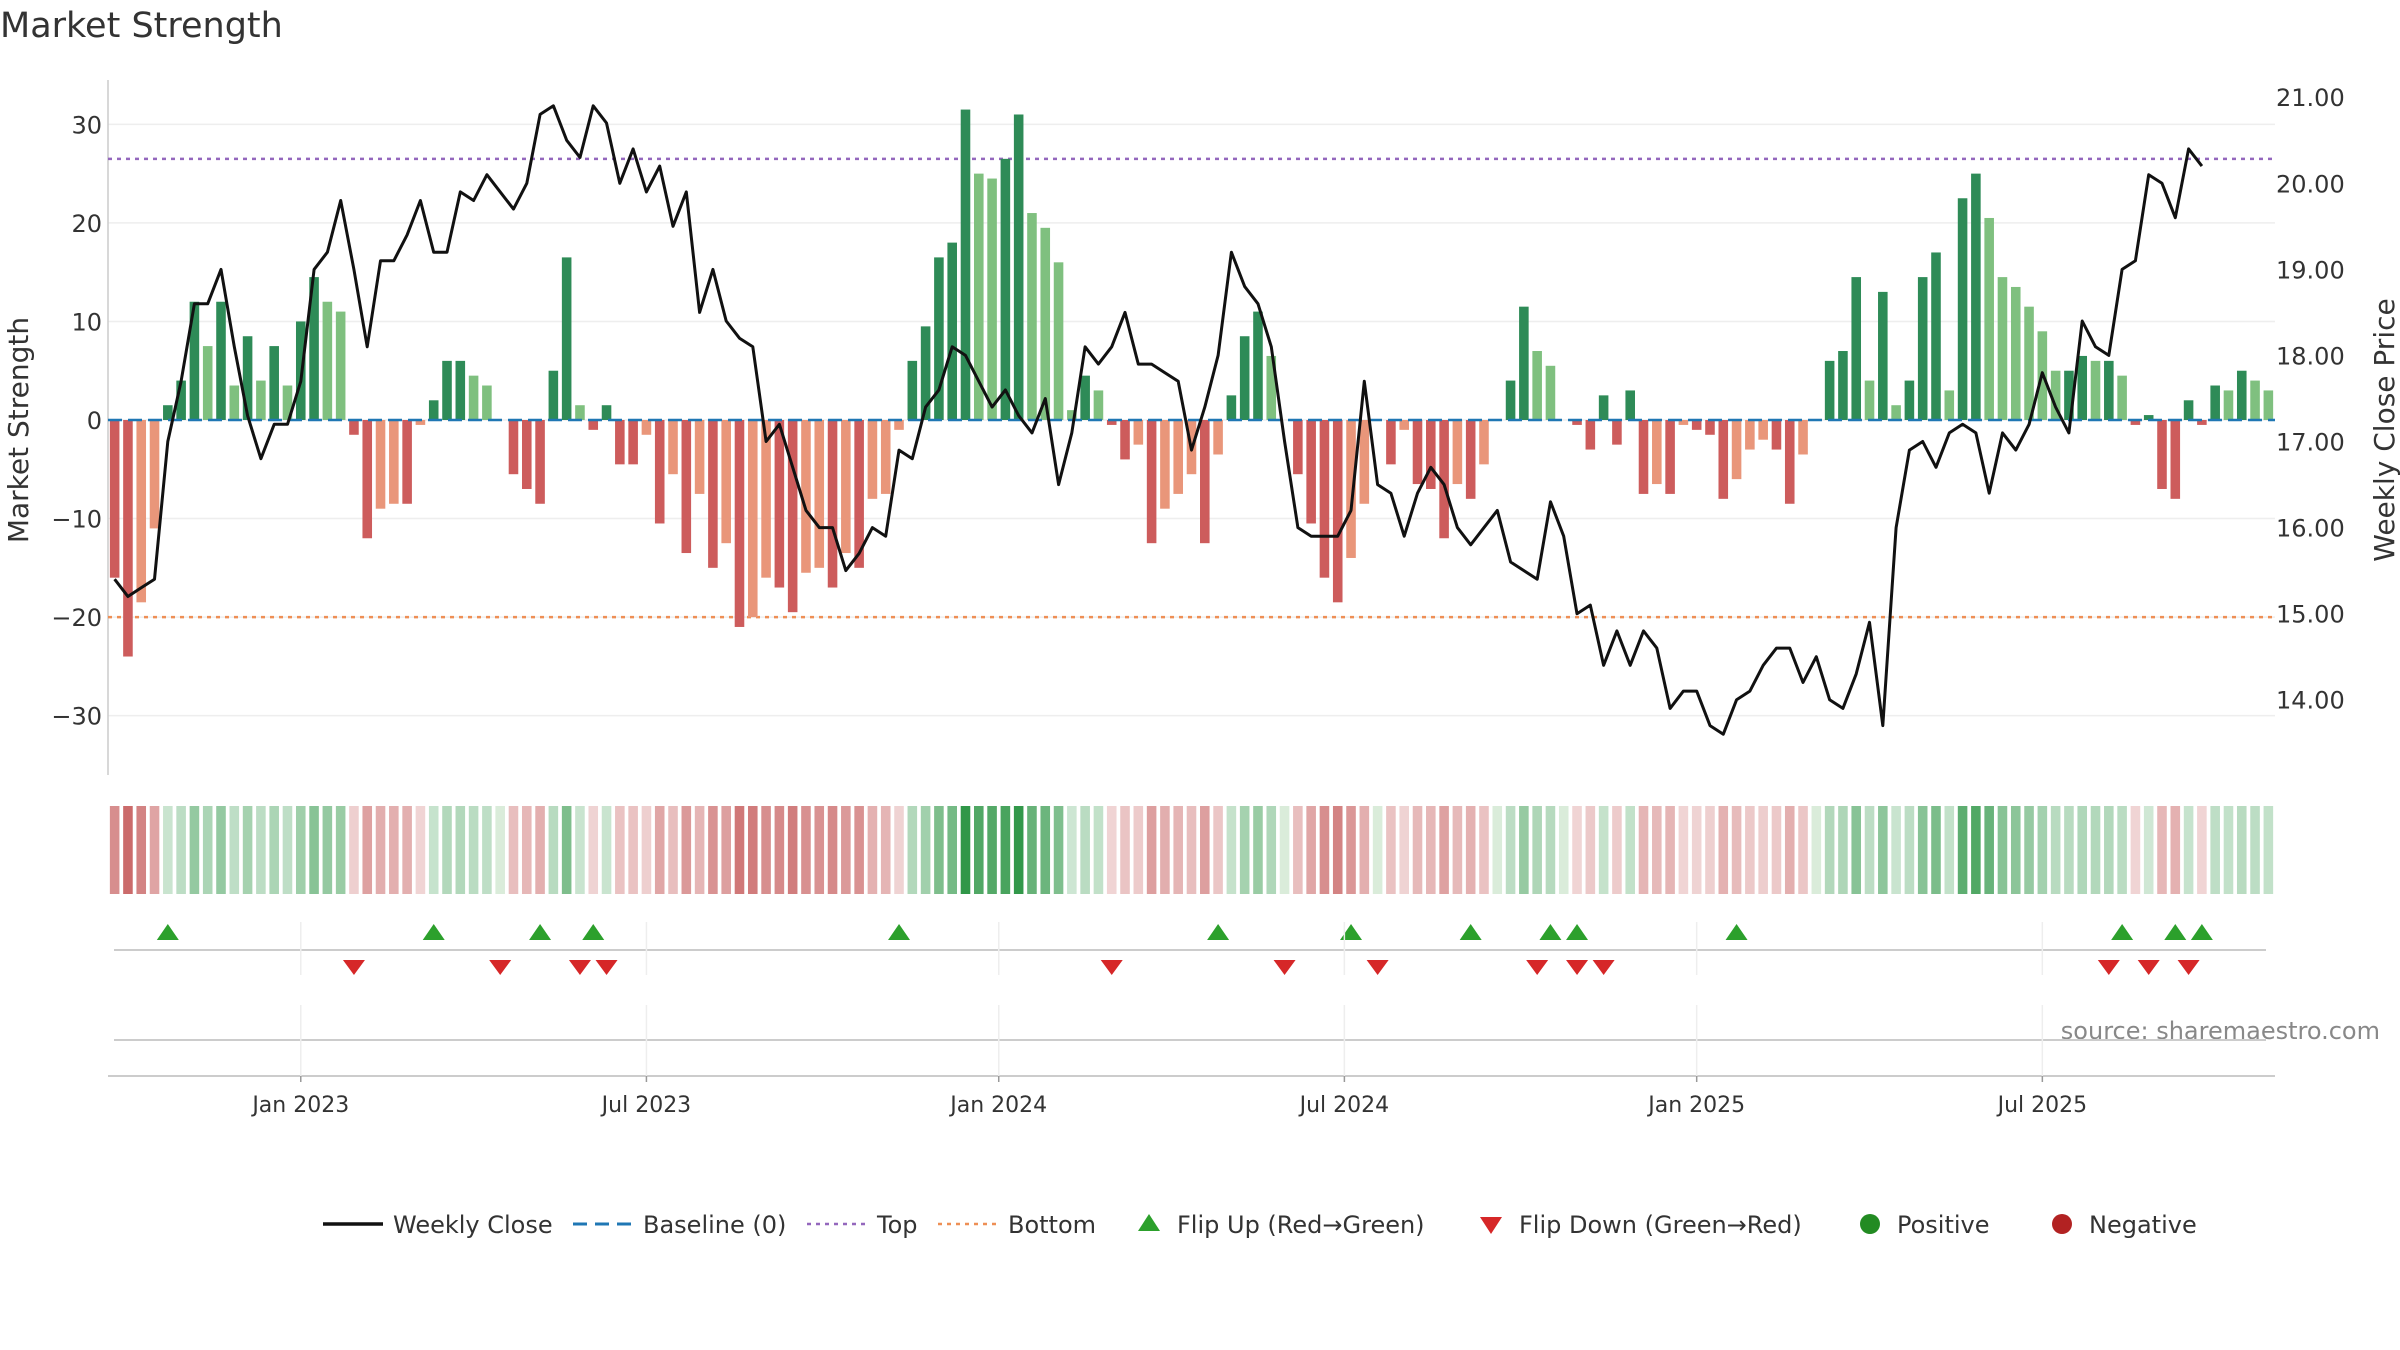 The image size is (2400, 1350). Describe the element at coordinates (76, 520) in the screenshot. I see `left-tick-label: −10` at that location.